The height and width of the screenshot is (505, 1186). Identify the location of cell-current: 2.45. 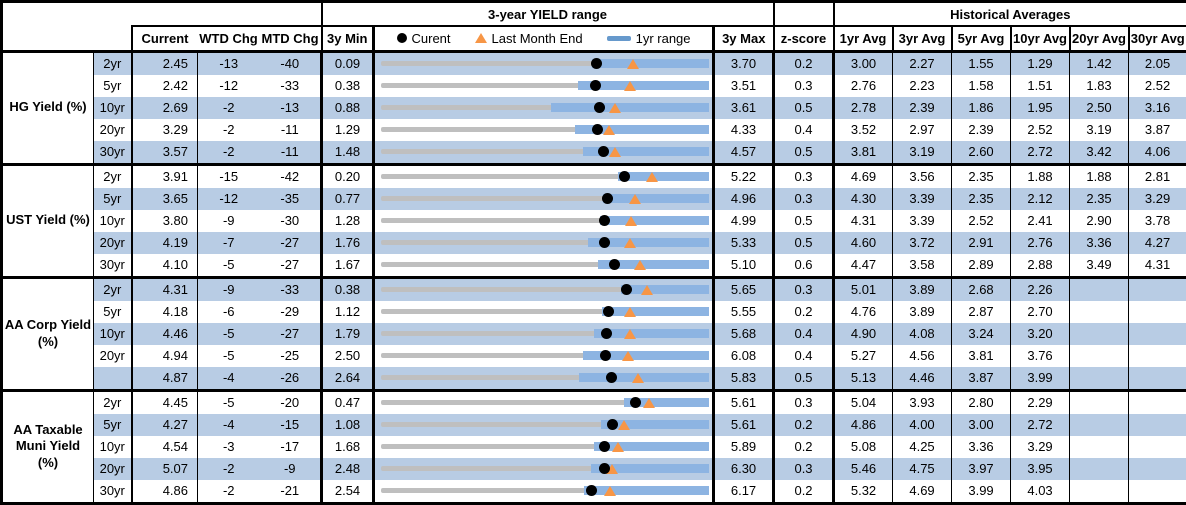
(165, 63).